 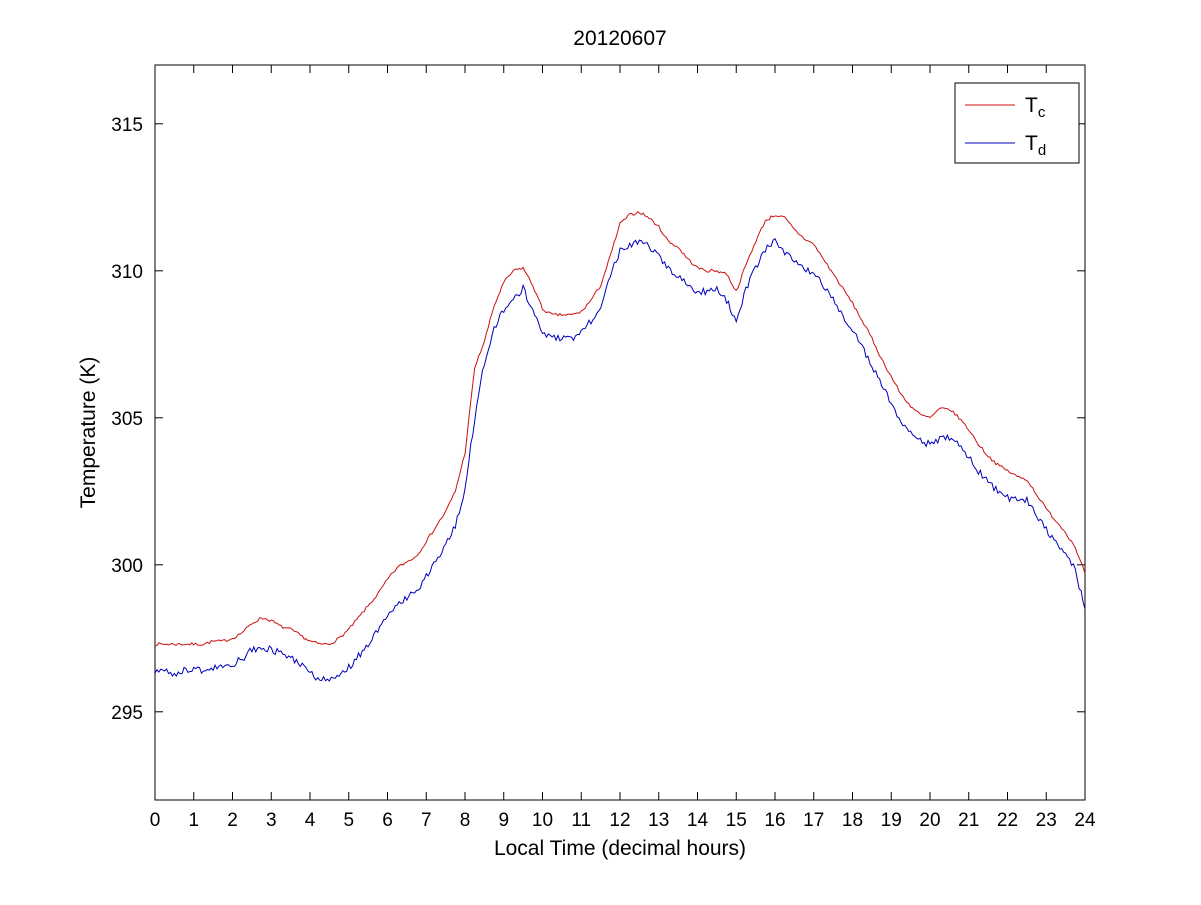 I want to click on x-tick-label: 4, so click(x=310, y=820).